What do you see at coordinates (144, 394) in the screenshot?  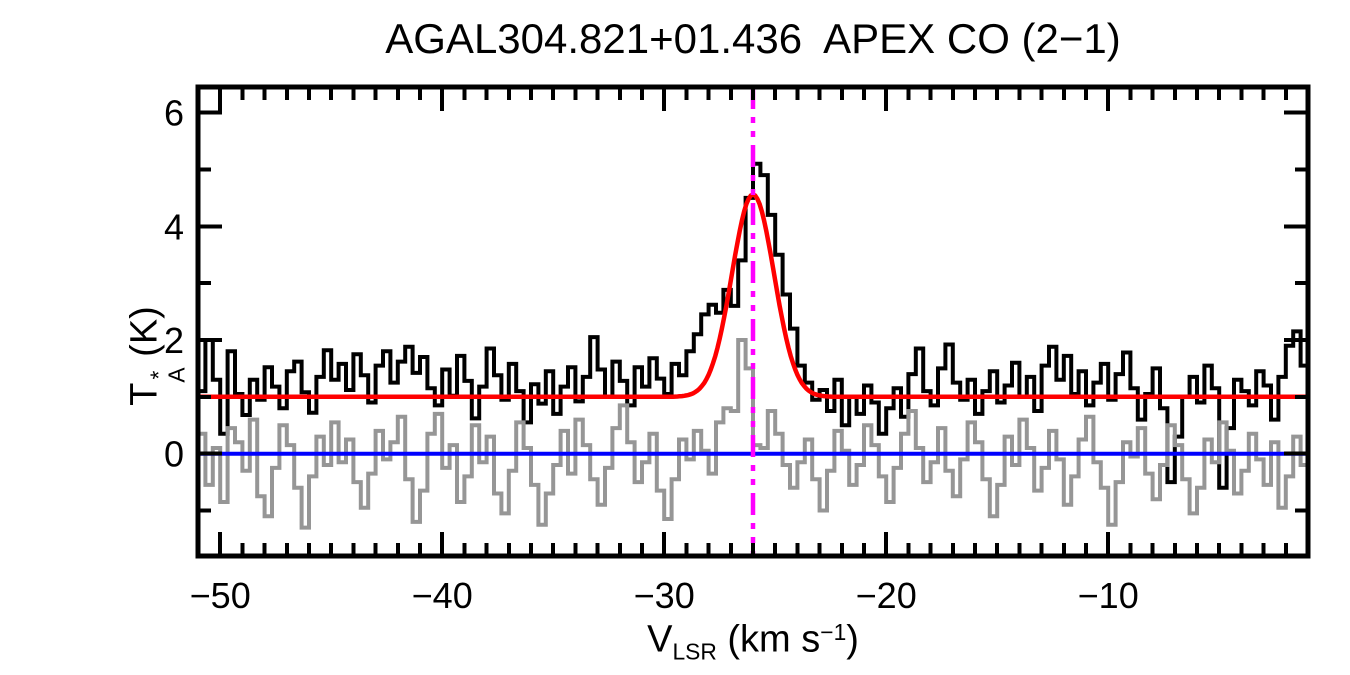 I see `y-axis-label-base: T` at bounding box center [144, 394].